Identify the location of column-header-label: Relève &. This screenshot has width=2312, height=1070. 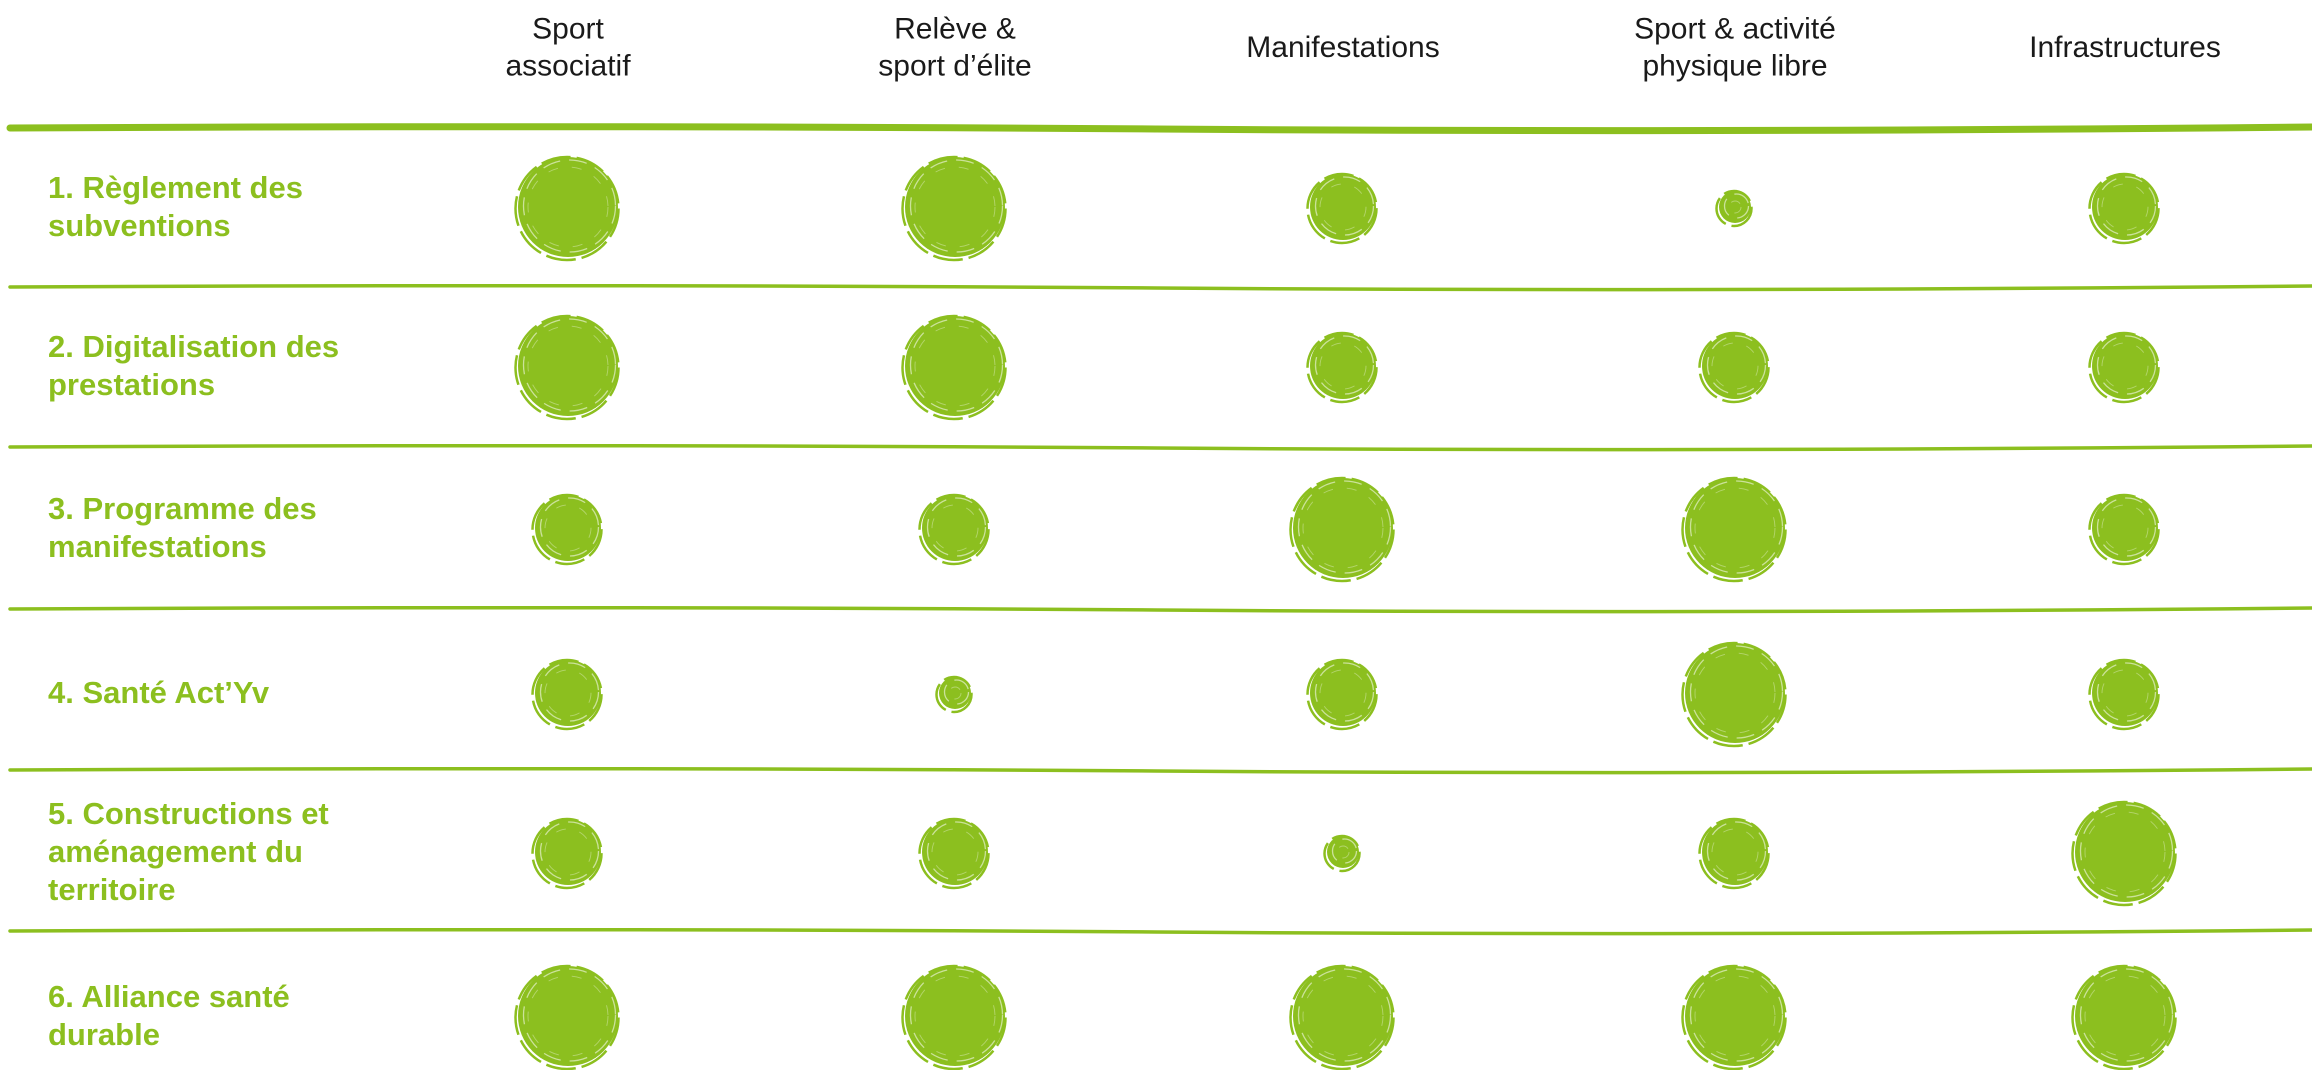
(955, 29).